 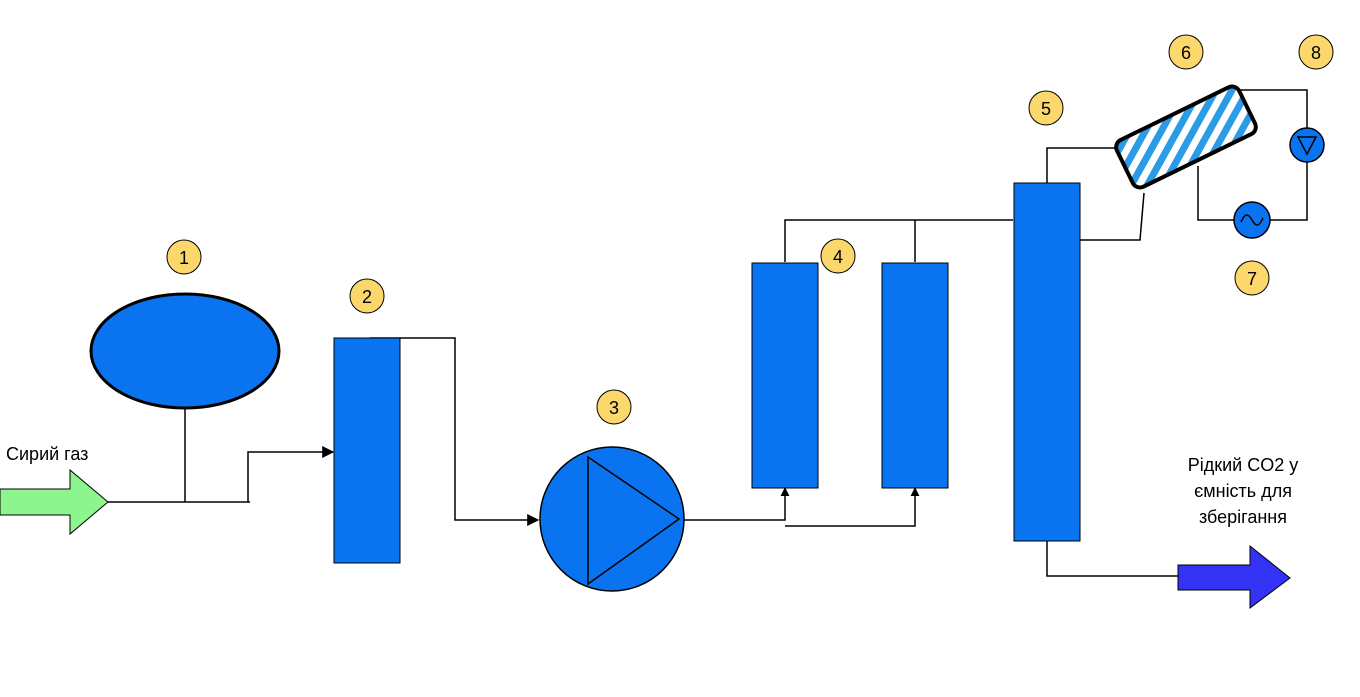 I want to click on dryer-column-a, so click(x=785, y=375).